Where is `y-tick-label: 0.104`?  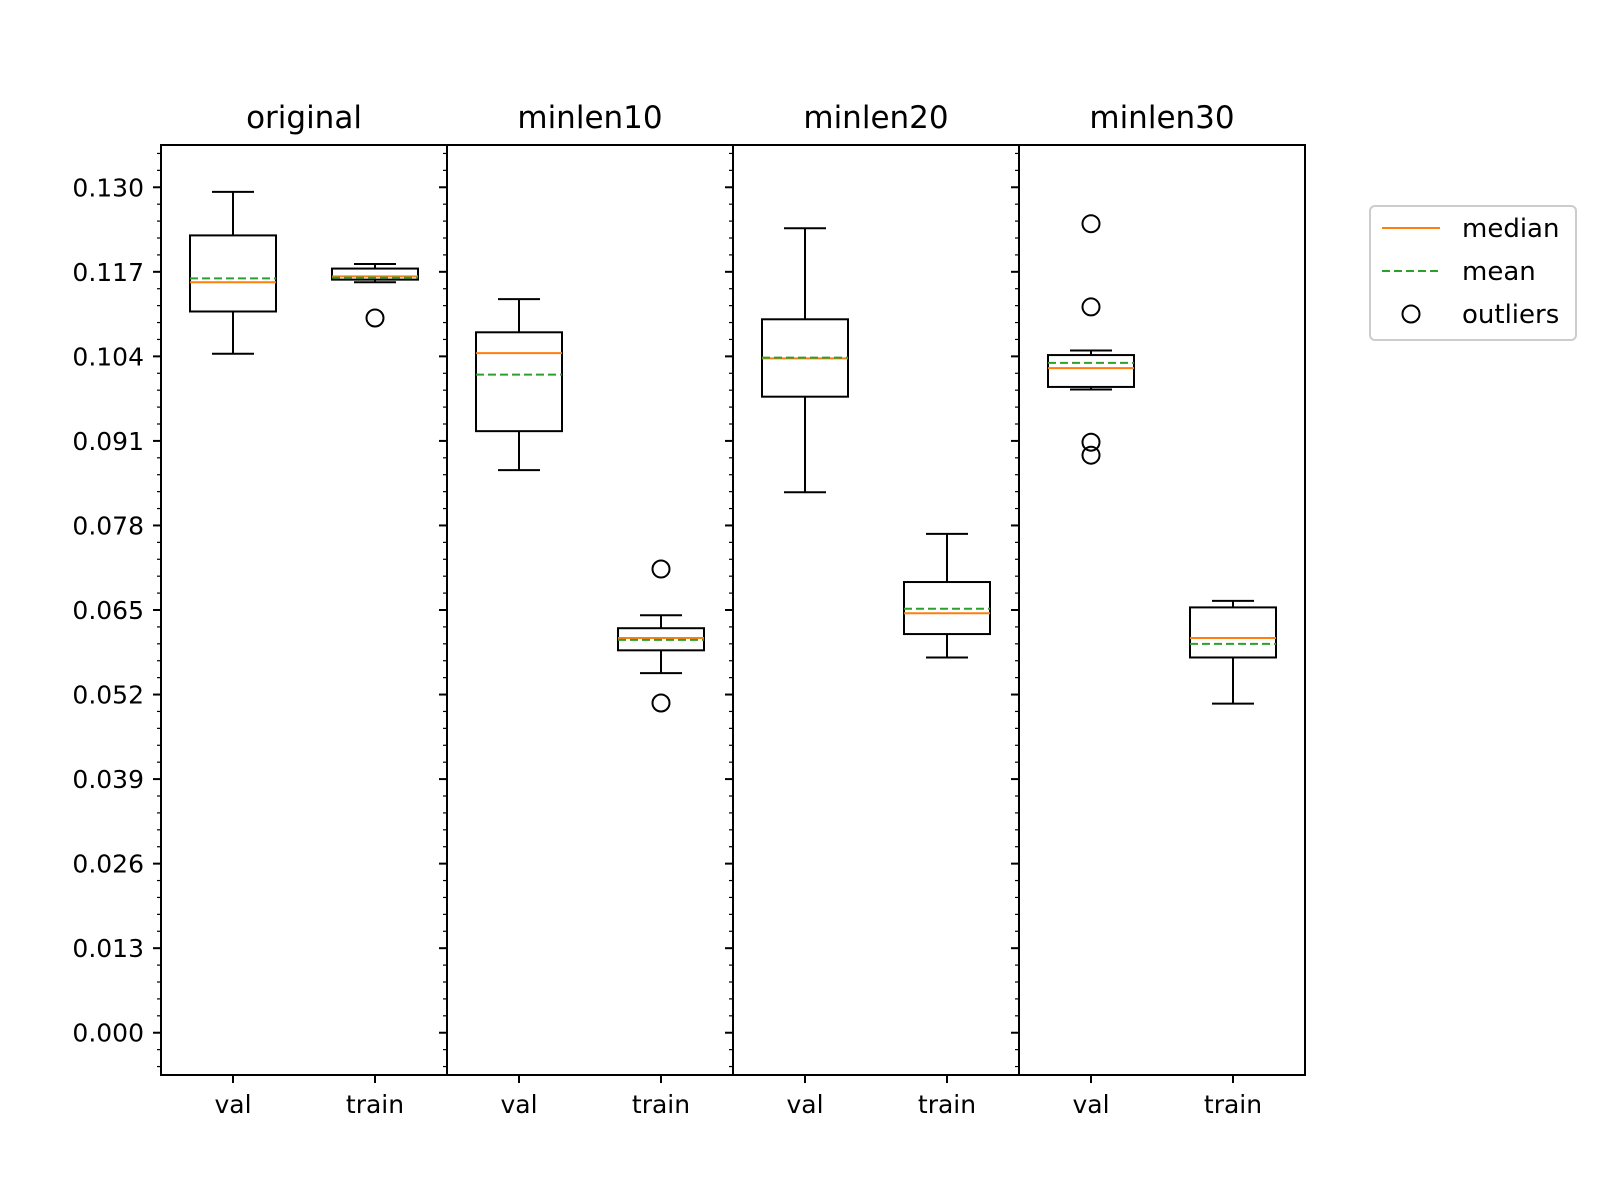 y-tick-label: 0.104 is located at coordinates (108, 356).